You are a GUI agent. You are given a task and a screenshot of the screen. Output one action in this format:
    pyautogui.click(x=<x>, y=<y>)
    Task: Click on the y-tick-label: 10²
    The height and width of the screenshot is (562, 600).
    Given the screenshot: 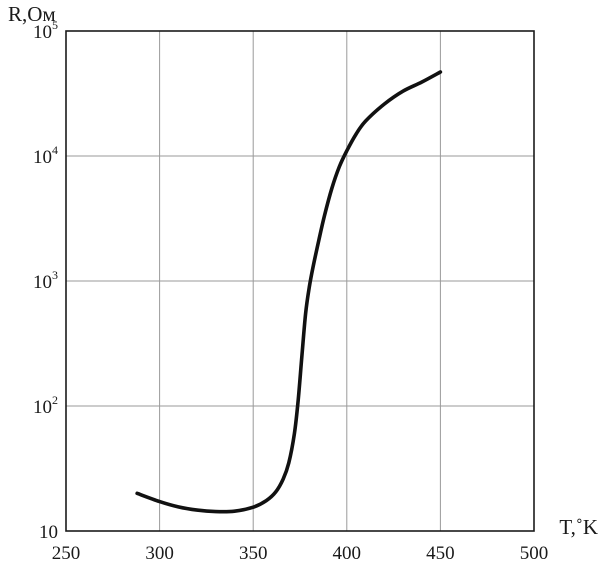 What is the action you would take?
    pyautogui.click(x=45, y=405)
    